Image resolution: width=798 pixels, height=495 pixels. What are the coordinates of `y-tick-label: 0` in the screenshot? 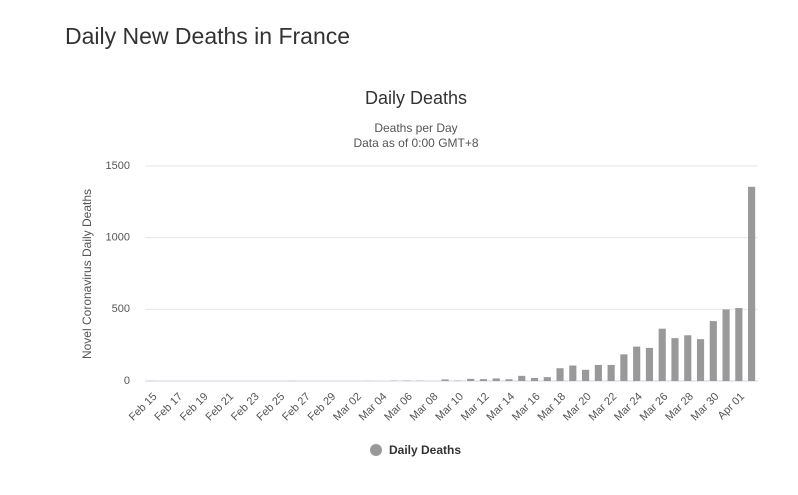 It's located at (127, 381).